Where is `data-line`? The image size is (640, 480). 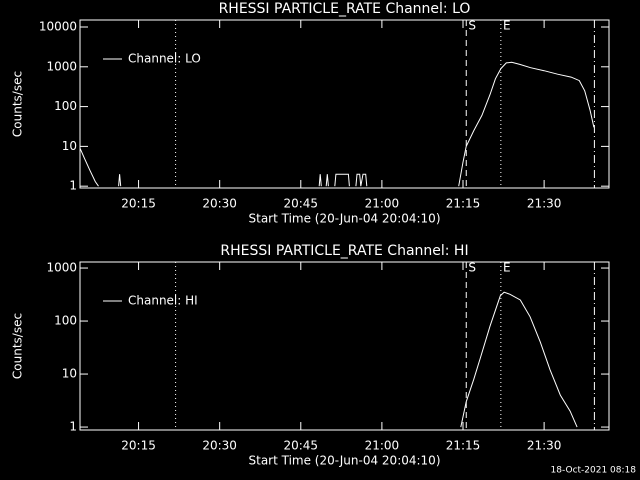 data-line is located at coordinates (519, 359).